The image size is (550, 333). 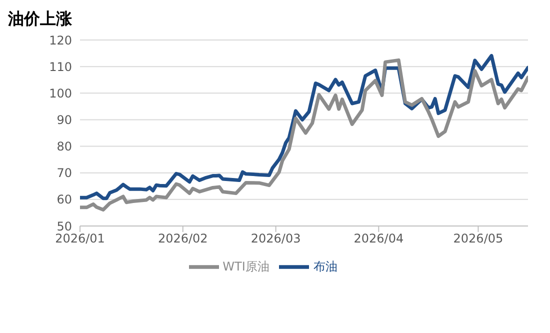 I want to click on legend-label: WTI原油, so click(x=246, y=266).